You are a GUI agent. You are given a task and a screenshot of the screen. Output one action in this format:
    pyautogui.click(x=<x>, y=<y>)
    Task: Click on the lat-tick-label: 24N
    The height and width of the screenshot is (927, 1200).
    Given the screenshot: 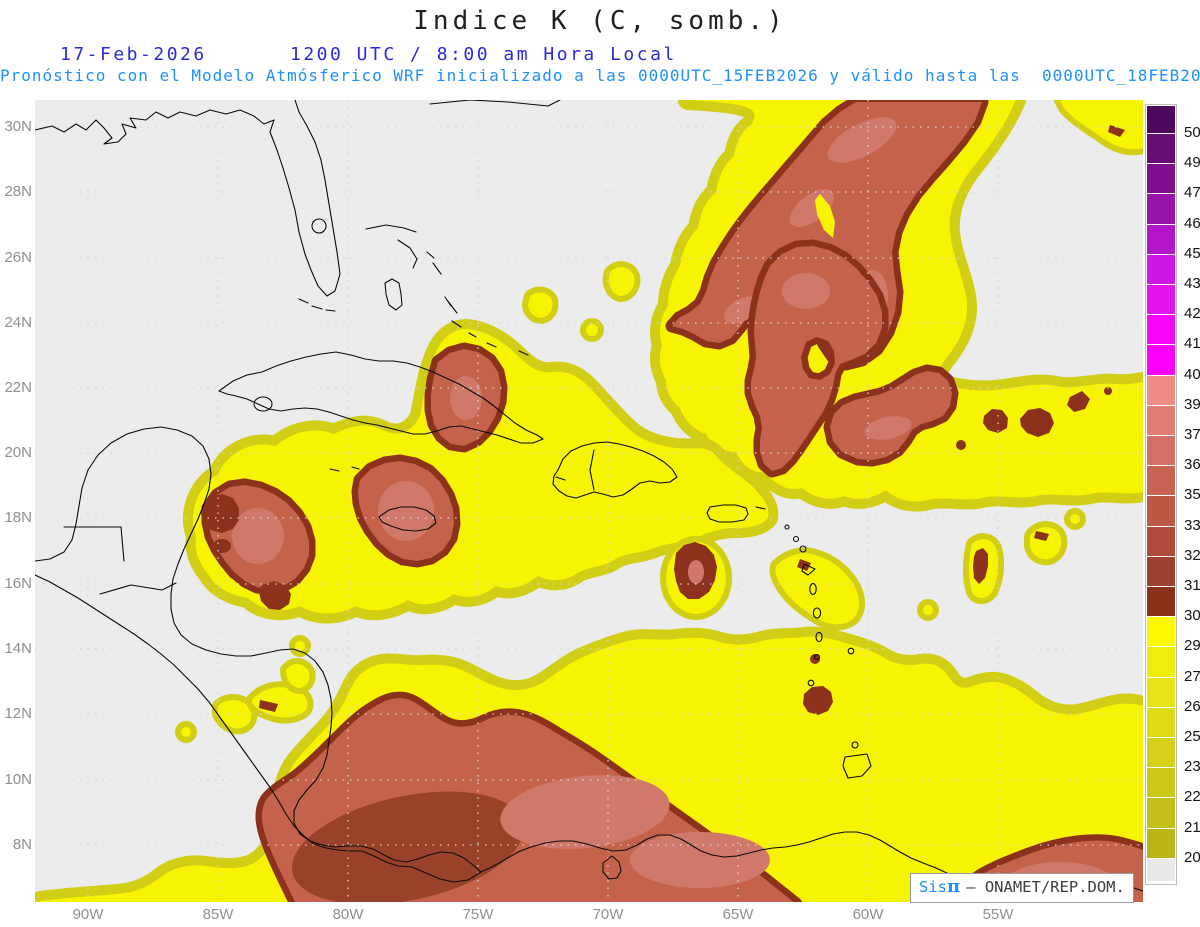 What is the action you would take?
    pyautogui.click(x=18, y=322)
    